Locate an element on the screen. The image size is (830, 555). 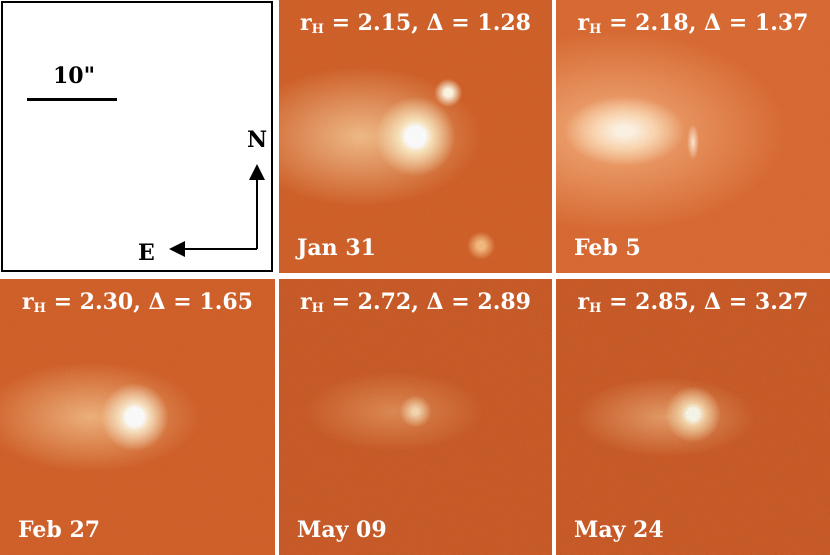
observation-date: Feb 5 is located at coordinates (607, 248).